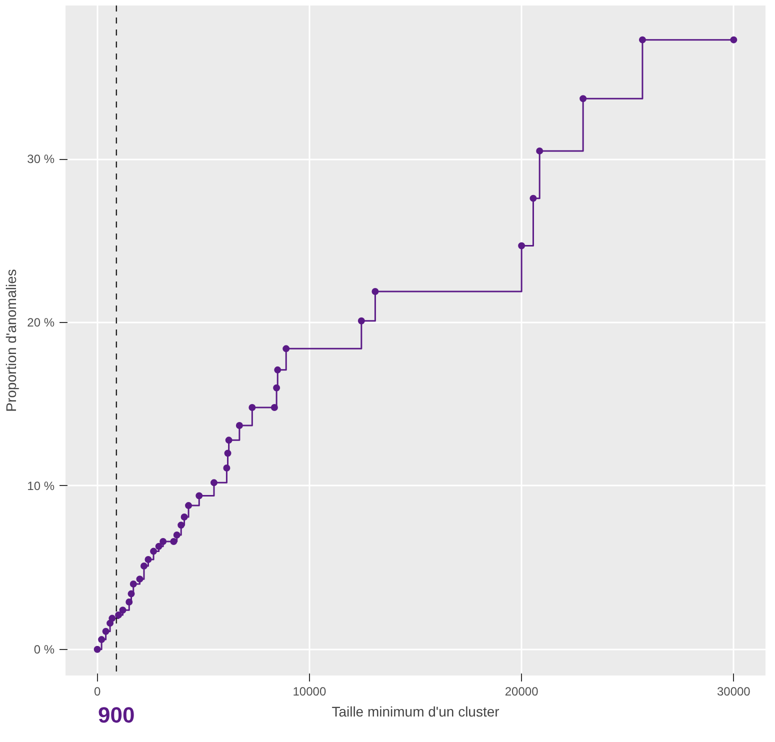 The width and height of the screenshot is (775, 742). What do you see at coordinates (733, 691) in the screenshot?
I see `x-tick-label: 30000` at bounding box center [733, 691].